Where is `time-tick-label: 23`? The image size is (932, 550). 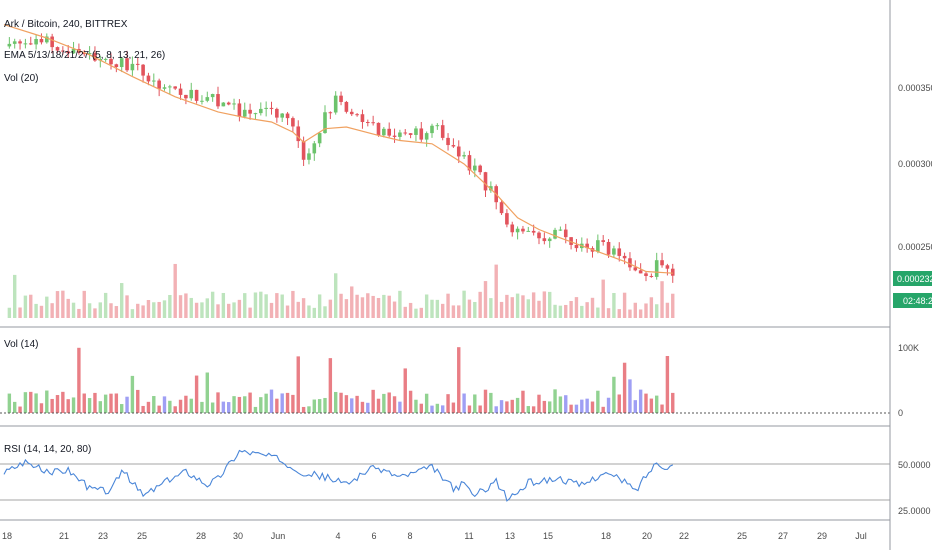
time-tick-label: 23 is located at coordinates (103, 536).